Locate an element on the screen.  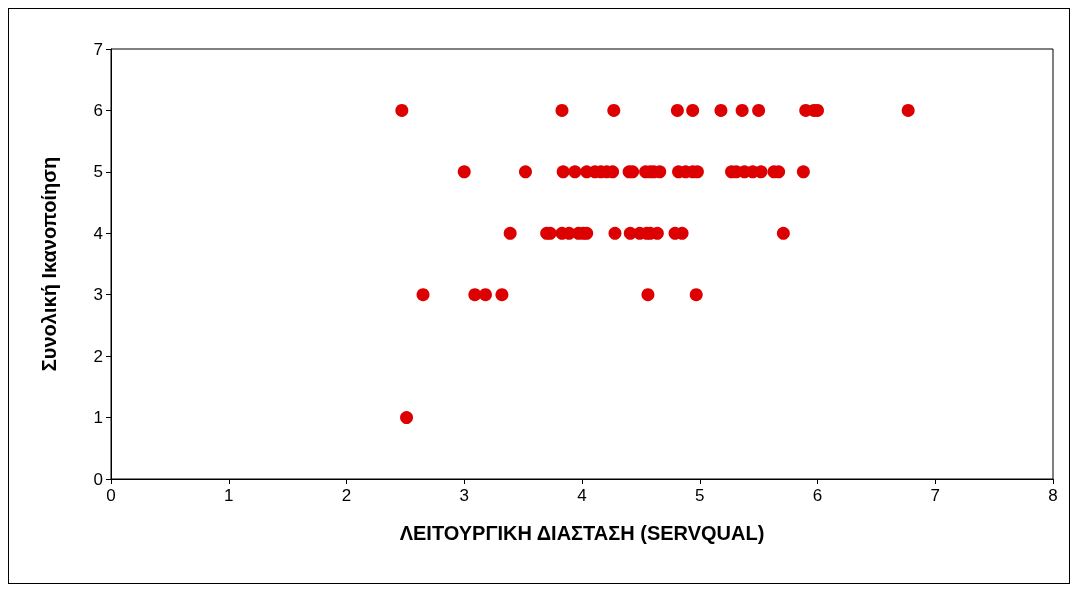
x-axis-title: ΛΕΙΤΟΥΡΓΙΚΗ ΔΙΑΣΤΑΣΗ (SERVQUAL) is located at coordinates (582, 533).